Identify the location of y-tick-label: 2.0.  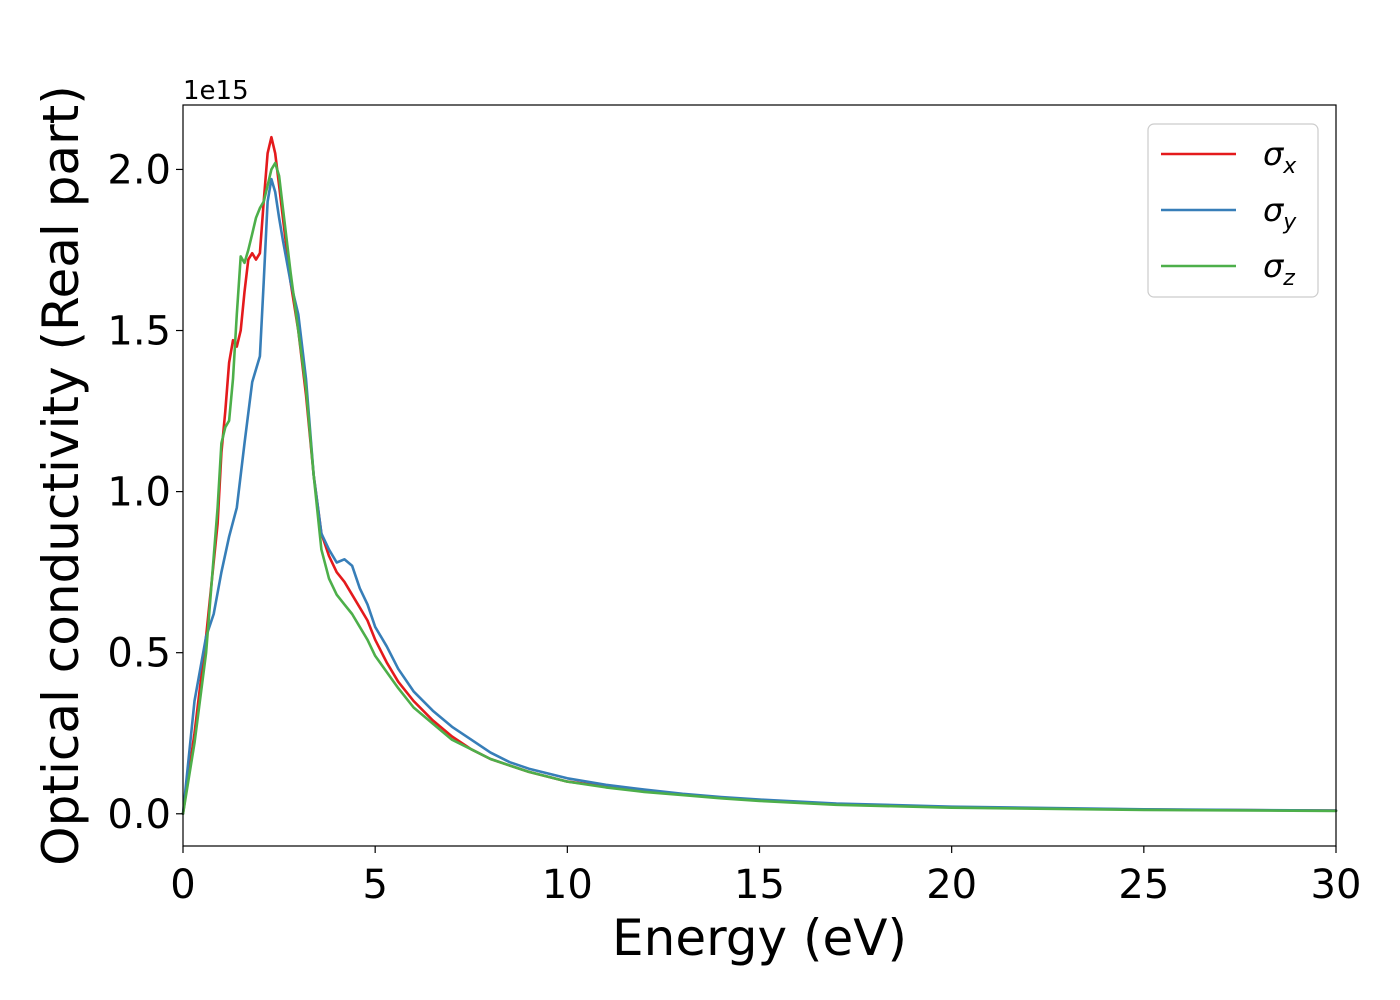
(139, 170).